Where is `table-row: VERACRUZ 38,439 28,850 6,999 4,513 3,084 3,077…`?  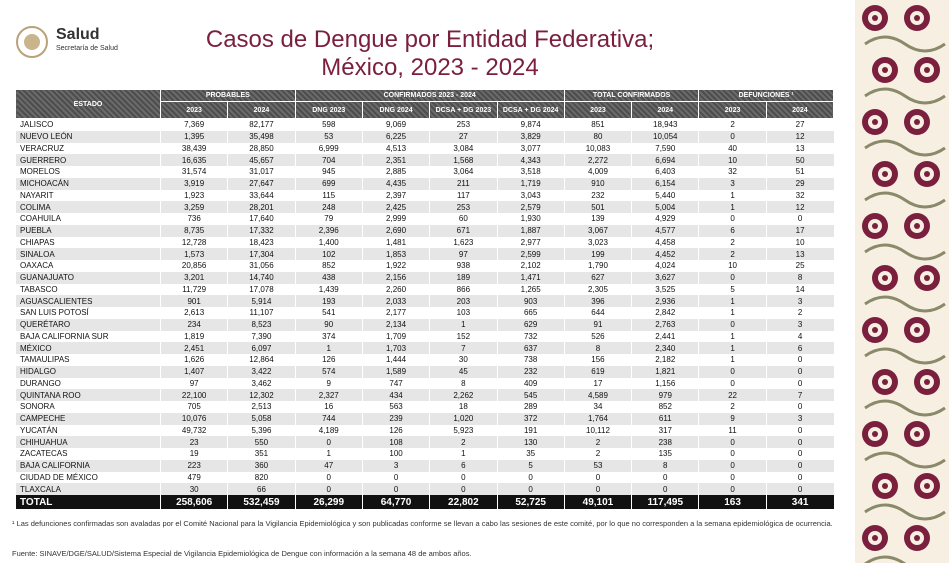
table-row: VERACRUZ 38,439 28,850 6,999 4,513 3,084 3,077… is located at coordinates (424, 148).